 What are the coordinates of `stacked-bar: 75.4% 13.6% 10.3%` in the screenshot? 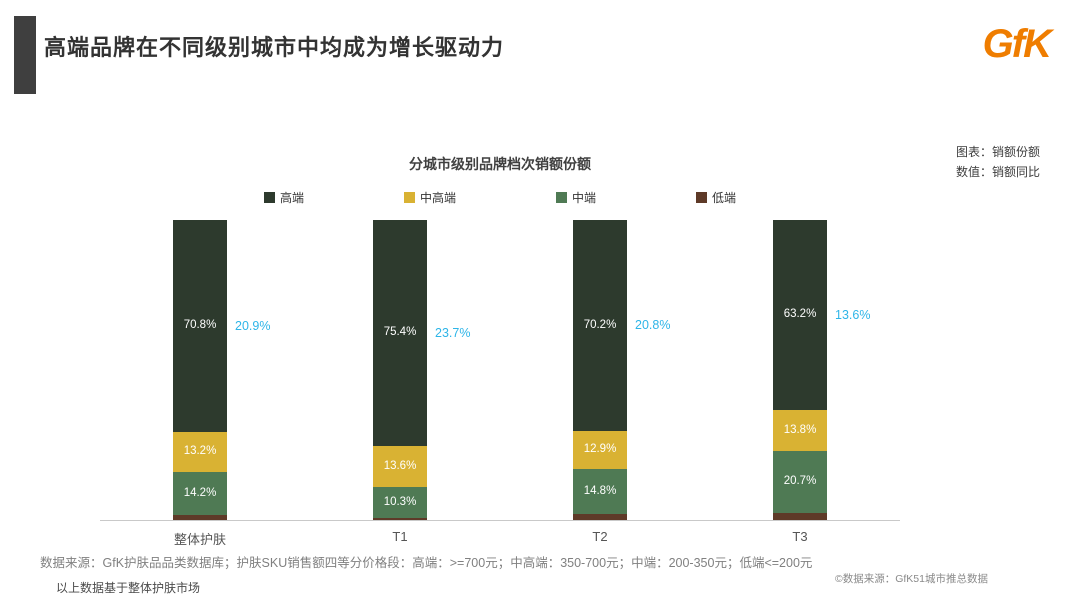 It's located at (400, 370).